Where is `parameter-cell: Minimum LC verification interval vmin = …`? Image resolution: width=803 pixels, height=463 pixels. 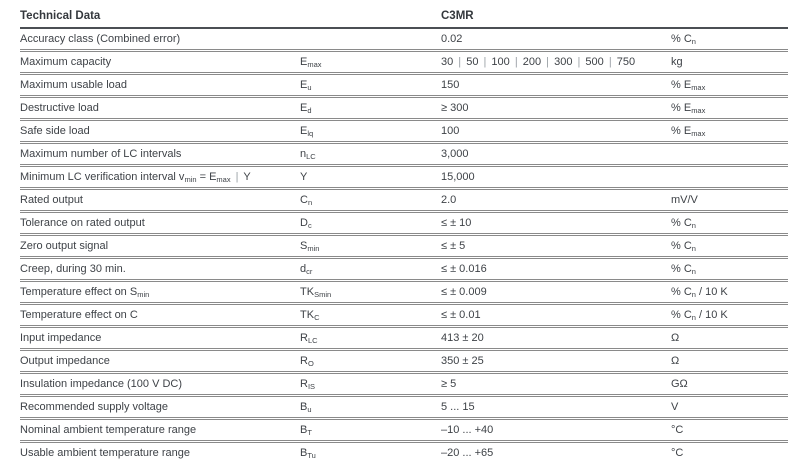 parameter-cell: Minimum LC verification interval vmin = … is located at coordinates (160, 175).